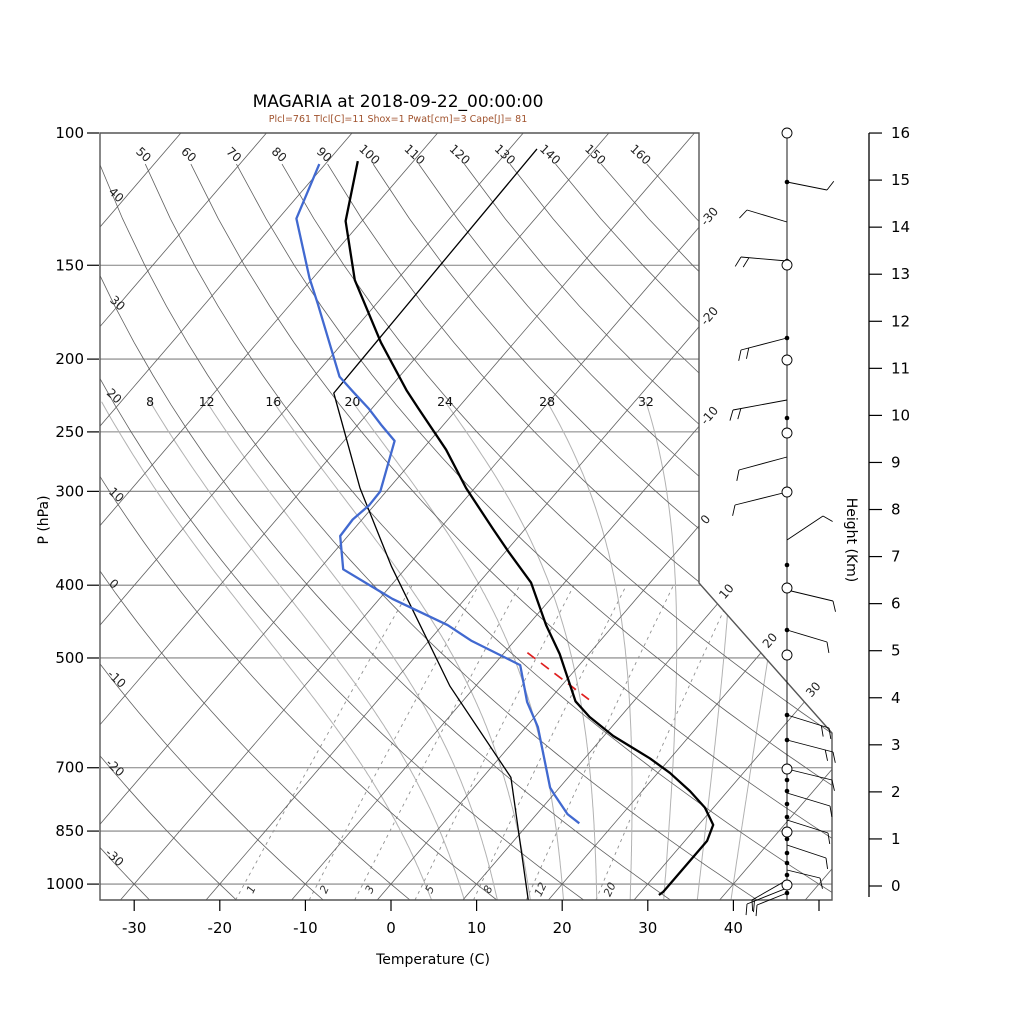 This screenshot has height=1024, width=1024. Describe the element at coordinates (279, 154) in the screenshot. I see `svg-text: 80` at that location.